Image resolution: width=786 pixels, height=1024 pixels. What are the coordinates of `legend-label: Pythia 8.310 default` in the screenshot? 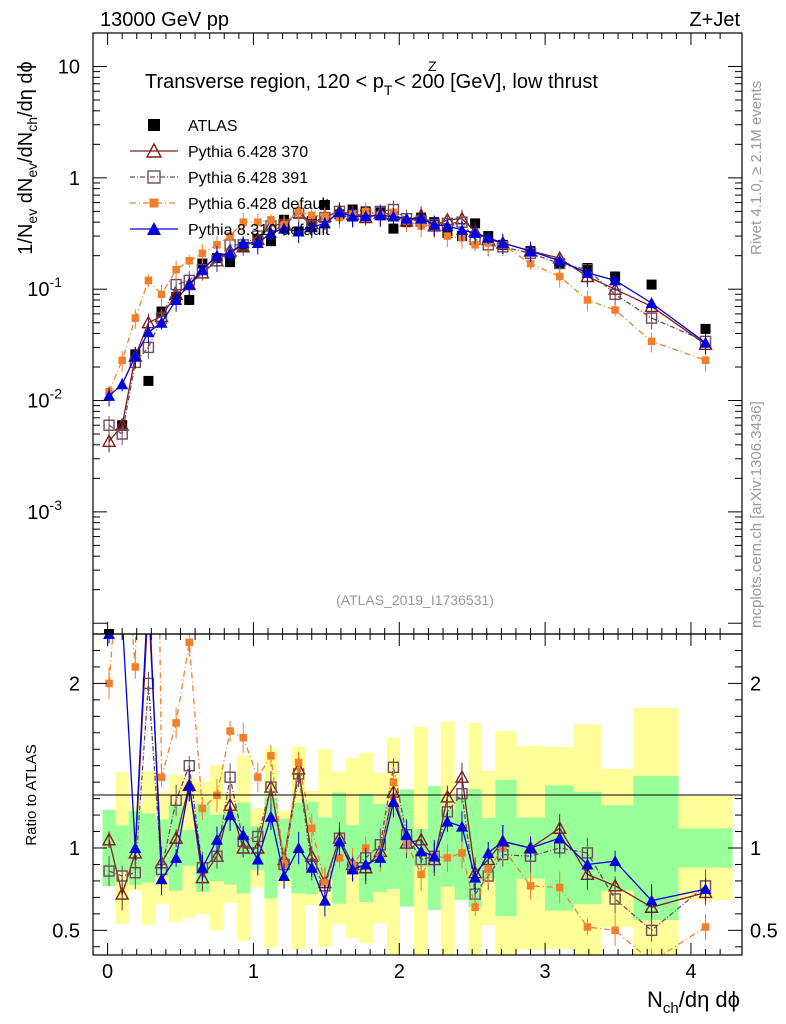 It's located at (259, 230).